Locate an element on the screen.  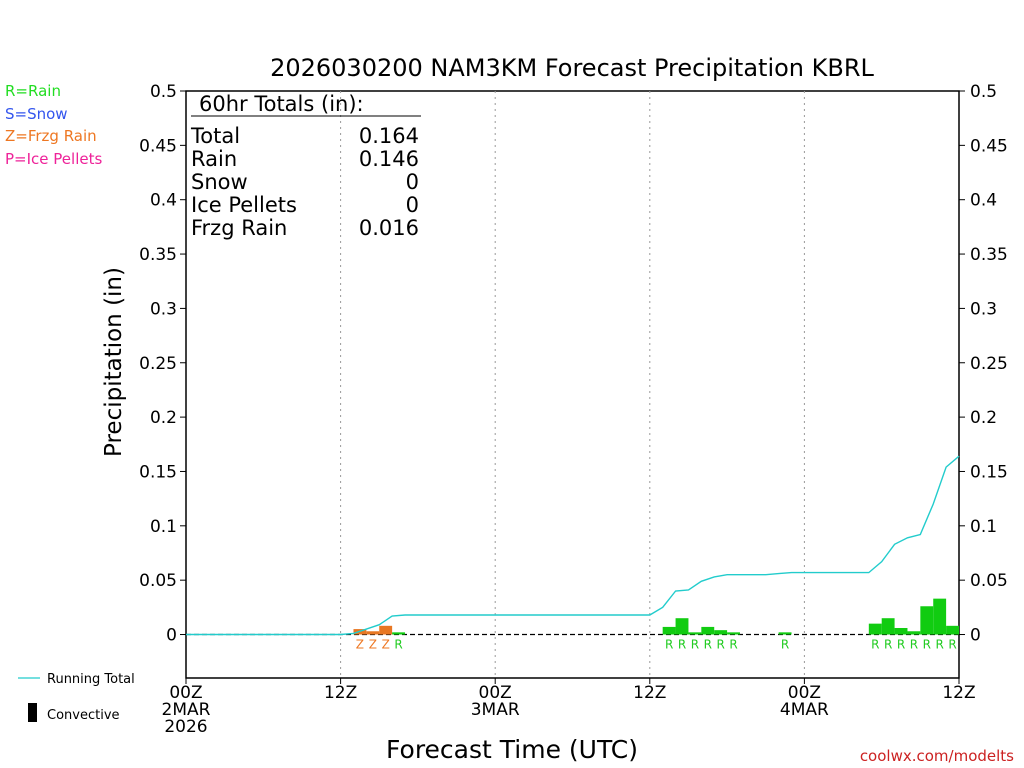
totals-value-snow: 0 is located at coordinates (412, 182).